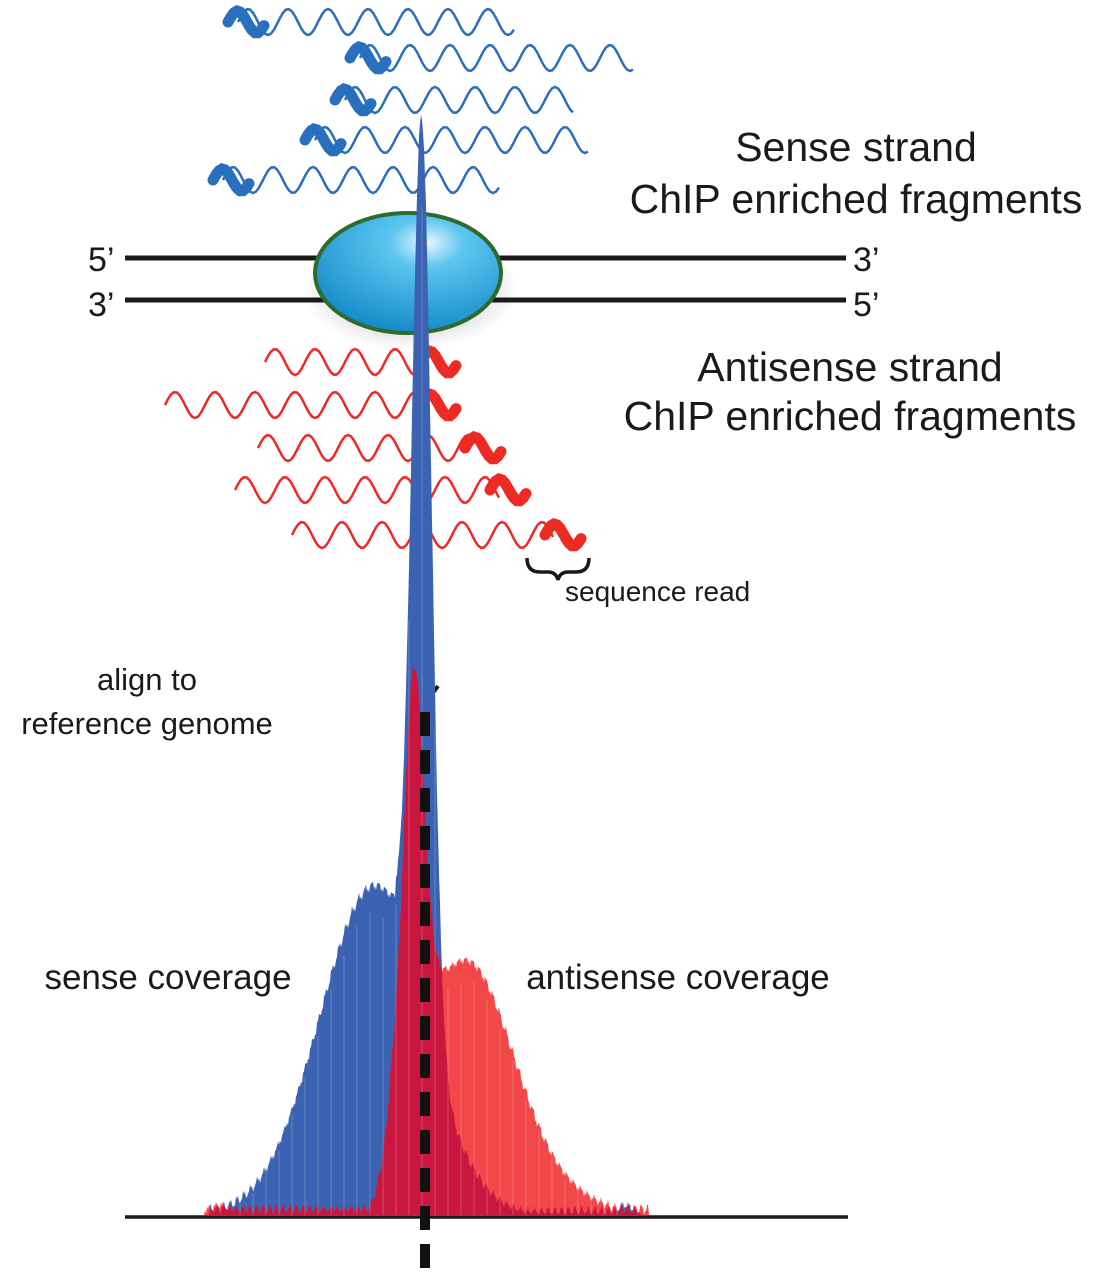 The width and height of the screenshot is (1113, 1280). What do you see at coordinates (147, 679) in the screenshot?
I see `align-label-line-1: align to` at bounding box center [147, 679].